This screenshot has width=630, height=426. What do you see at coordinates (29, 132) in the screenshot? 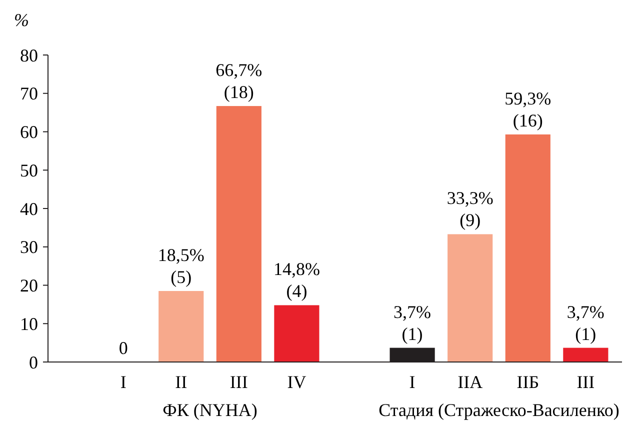
I see `y-tick-label: 60` at bounding box center [29, 132].